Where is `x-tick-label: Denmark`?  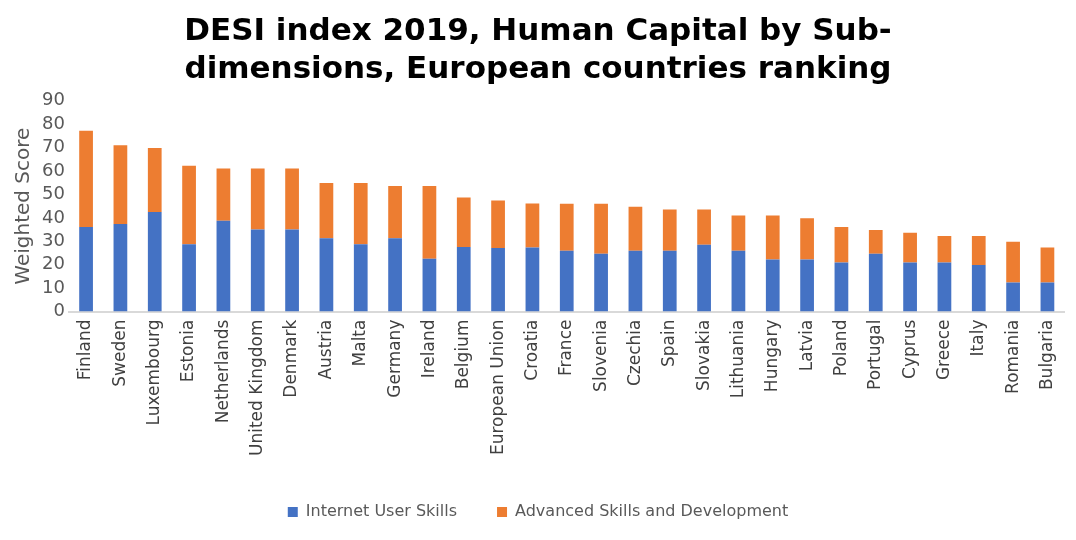 x-tick-label: Denmark is located at coordinates (290, 358).